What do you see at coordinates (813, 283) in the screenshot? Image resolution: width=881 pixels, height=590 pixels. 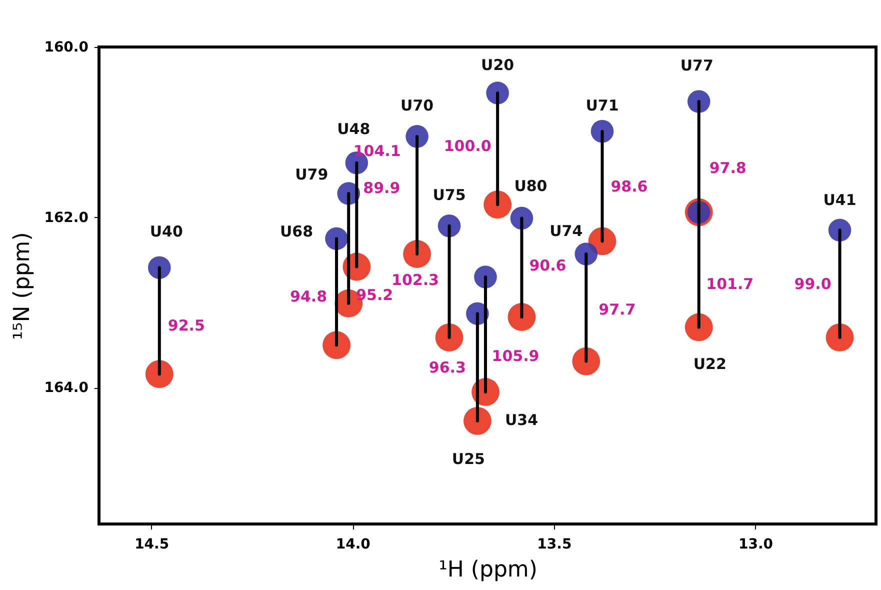 I see `annotation: 99.0` at bounding box center [813, 283].